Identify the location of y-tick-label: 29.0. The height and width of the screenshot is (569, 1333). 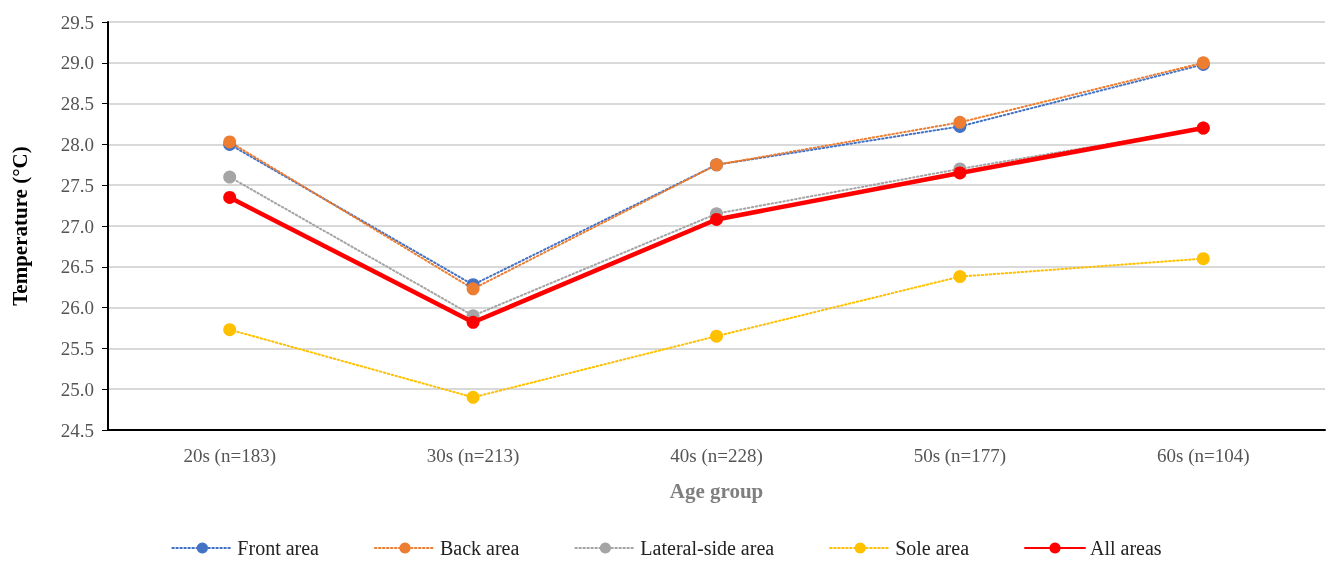
(77, 63).